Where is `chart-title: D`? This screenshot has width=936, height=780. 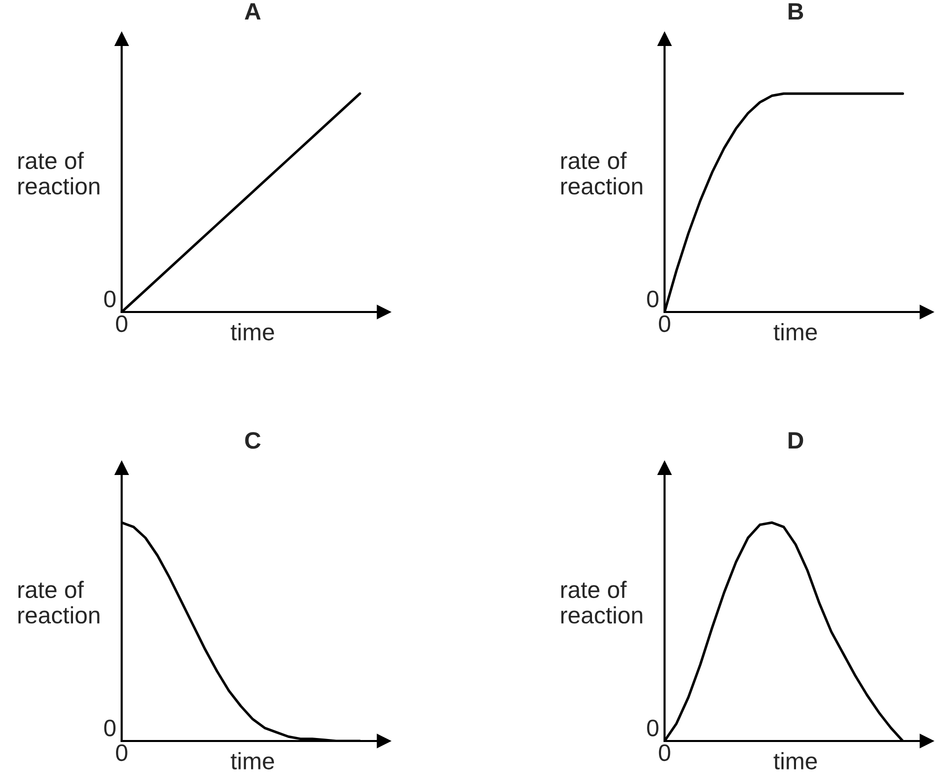
chart-title: D is located at coordinates (796, 440).